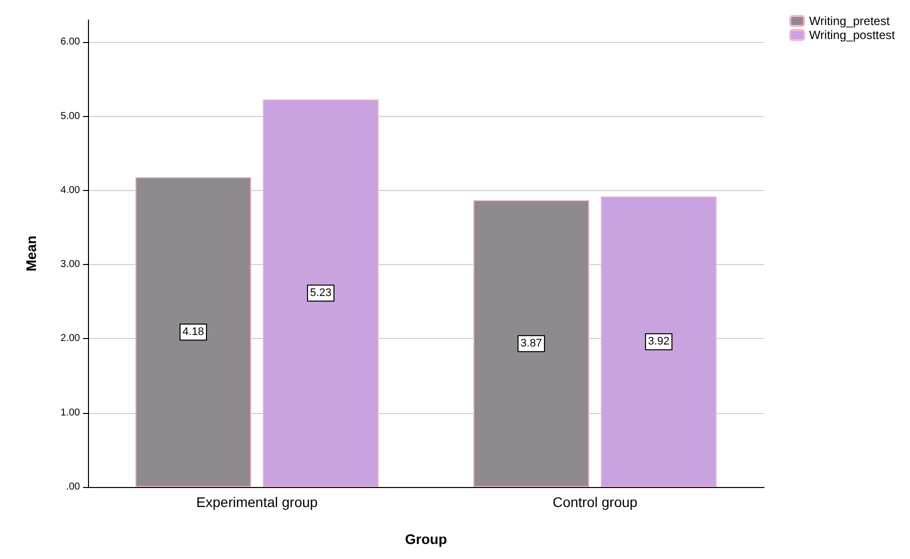 The width and height of the screenshot is (910, 559). I want to click on data-label: 4.18, so click(193, 332).